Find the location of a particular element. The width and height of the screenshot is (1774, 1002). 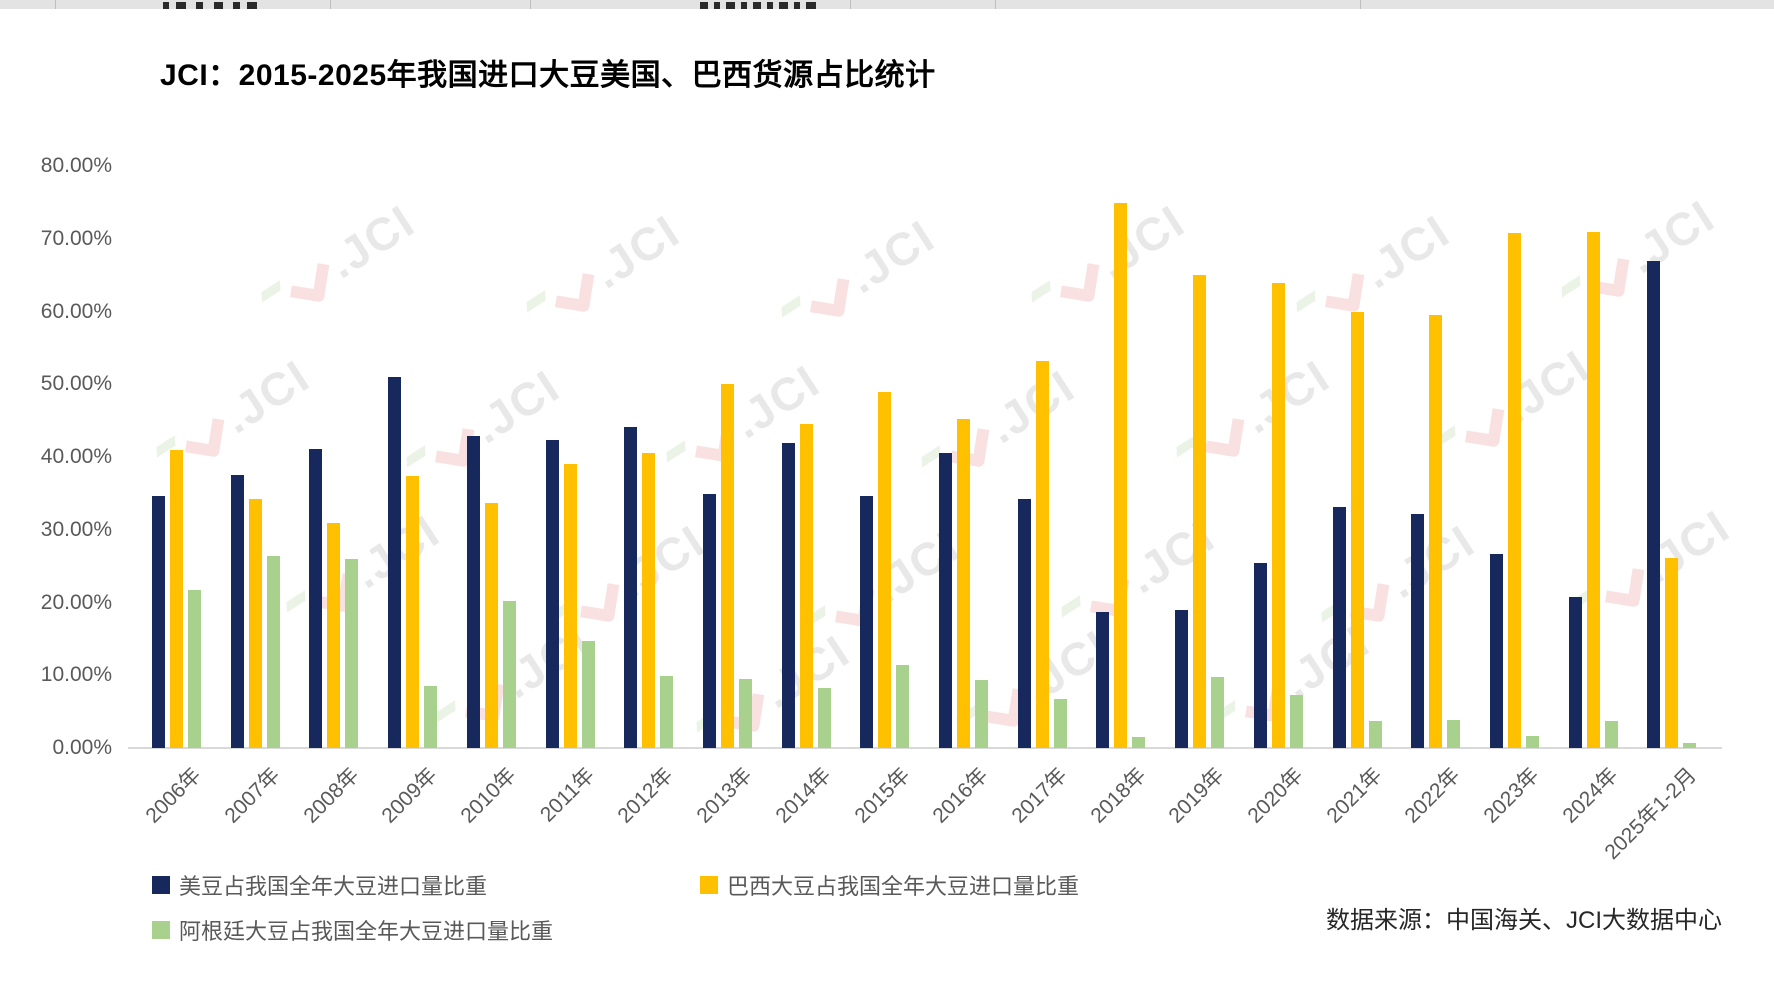

bar-series3-2025年1-2月 is located at coordinates (1690, 745).